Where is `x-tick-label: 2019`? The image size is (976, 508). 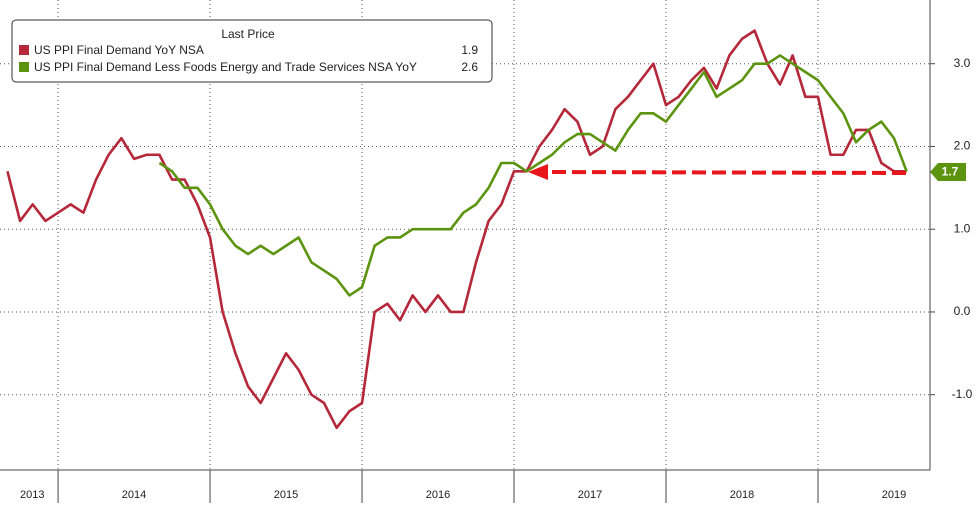 x-tick-label: 2019 is located at coordinates (894, 495).